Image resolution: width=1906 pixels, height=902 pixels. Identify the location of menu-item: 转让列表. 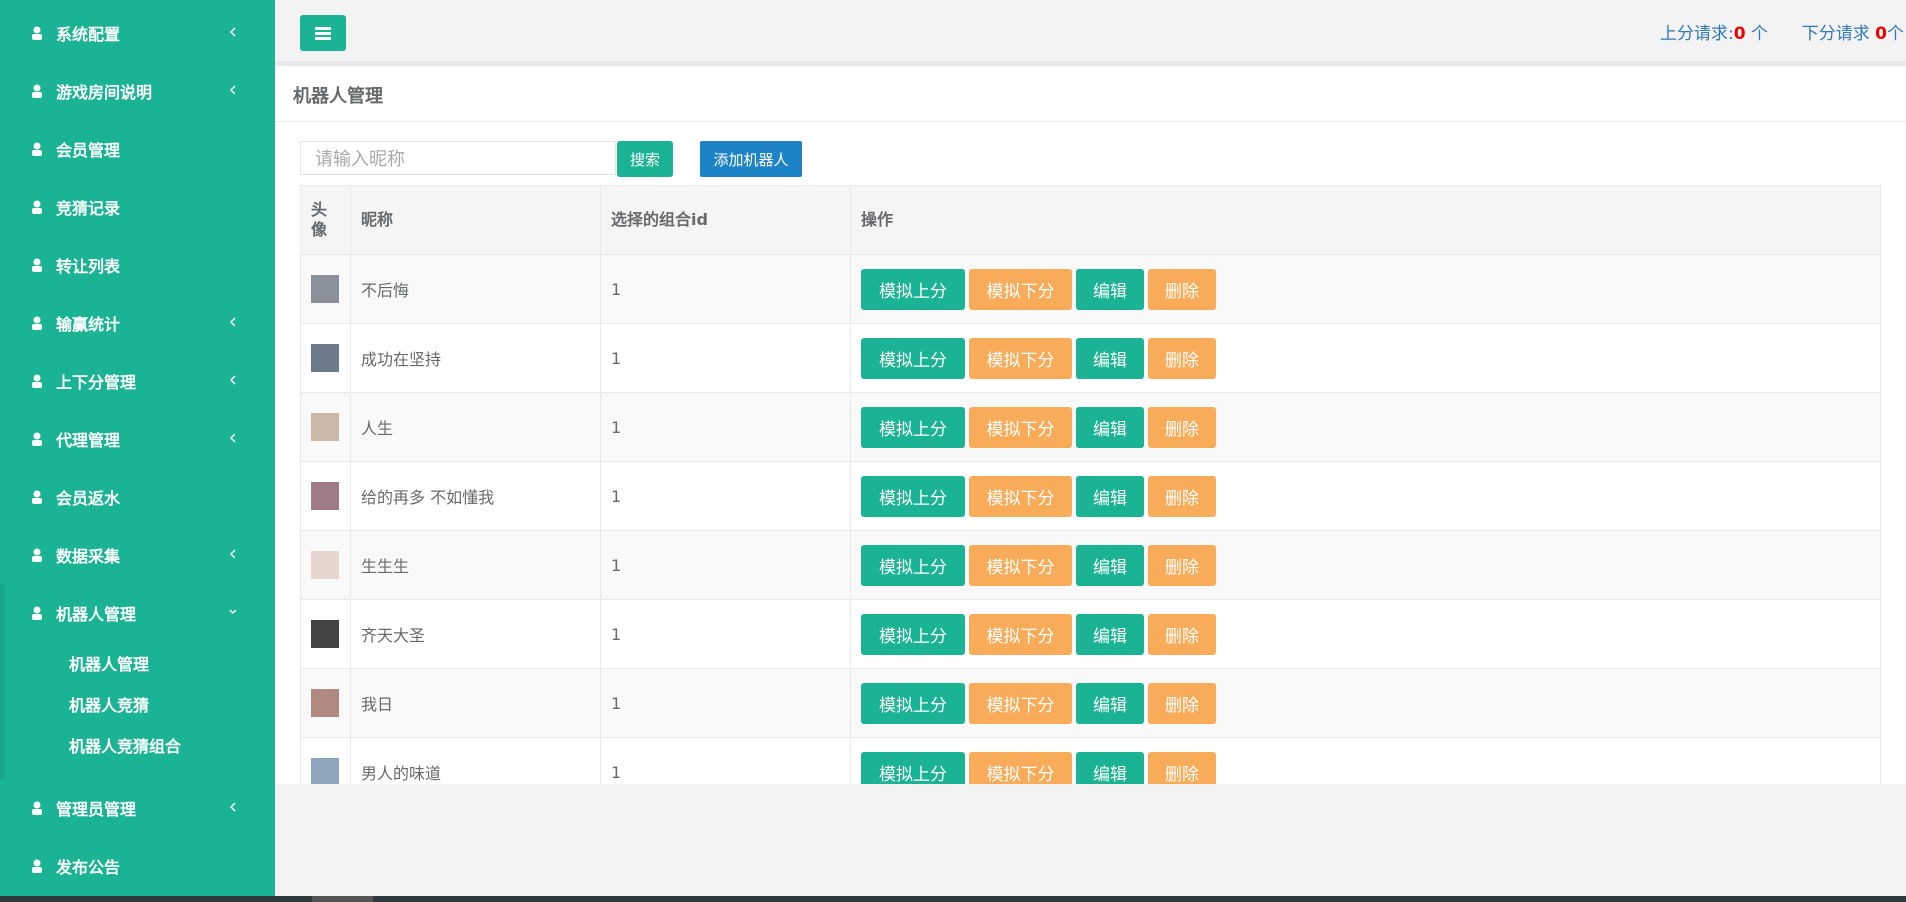
(137, 265).